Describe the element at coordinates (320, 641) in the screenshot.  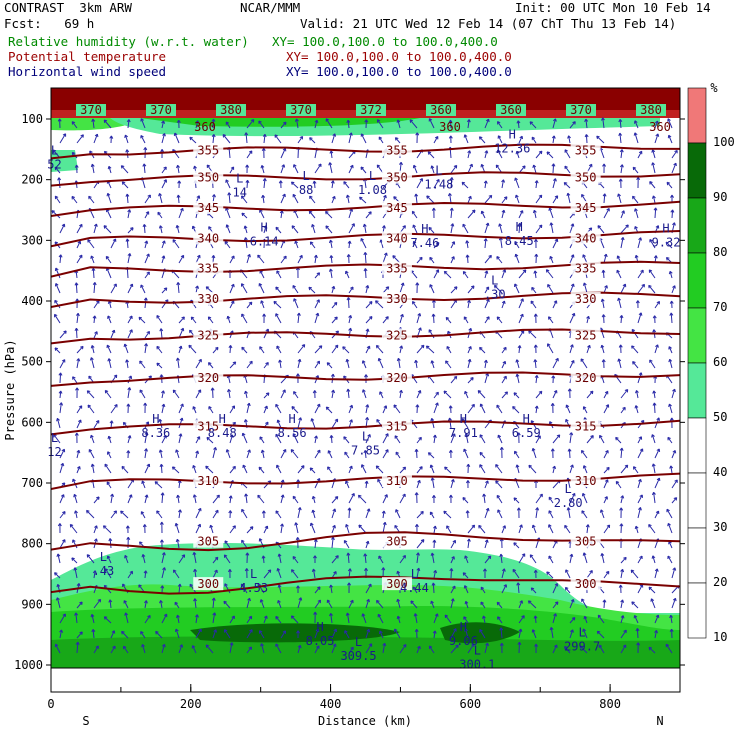
I see `wind-extremum-value: 8.05` at that location.